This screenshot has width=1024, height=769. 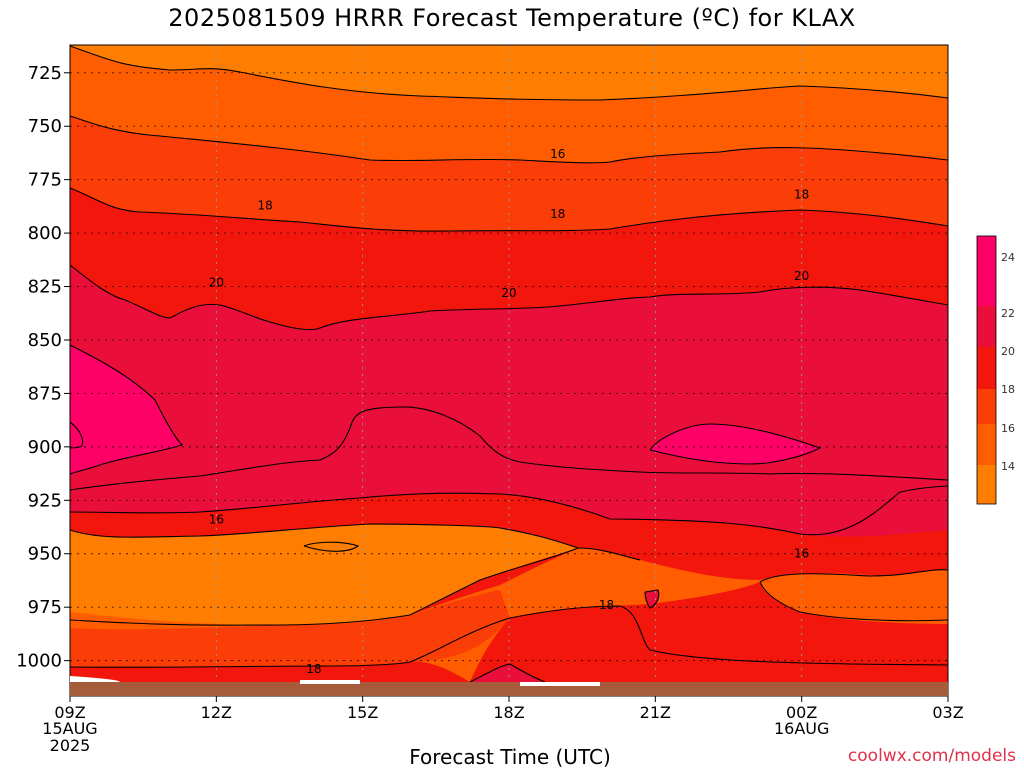 What do you see at coordinates (655, 712) in the screenshot?
I see `xtick-label-21Z: 21Z` at bounding box center [655, 712].